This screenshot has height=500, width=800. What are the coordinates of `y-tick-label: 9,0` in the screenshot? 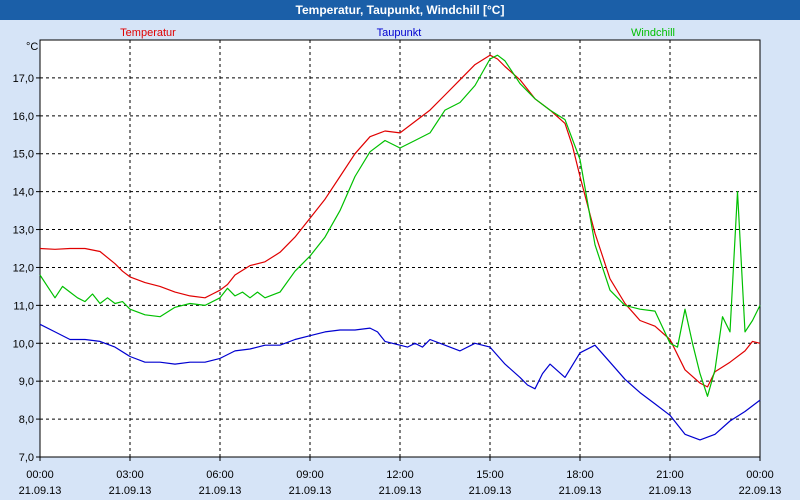 It's located at (26, 382).